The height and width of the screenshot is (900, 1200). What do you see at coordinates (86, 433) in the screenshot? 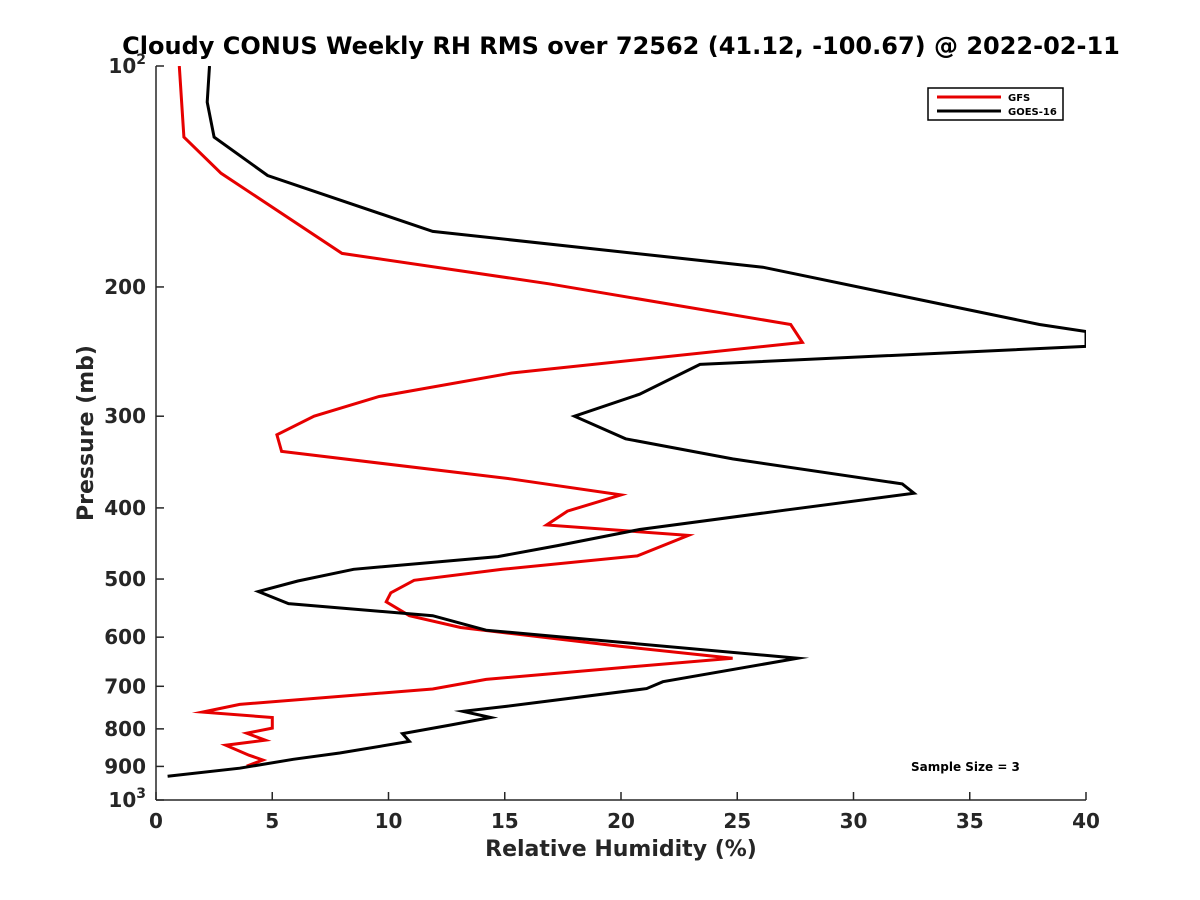
I see `y-axis-label: Pressure (mb)` at bounding box center [86, 433].